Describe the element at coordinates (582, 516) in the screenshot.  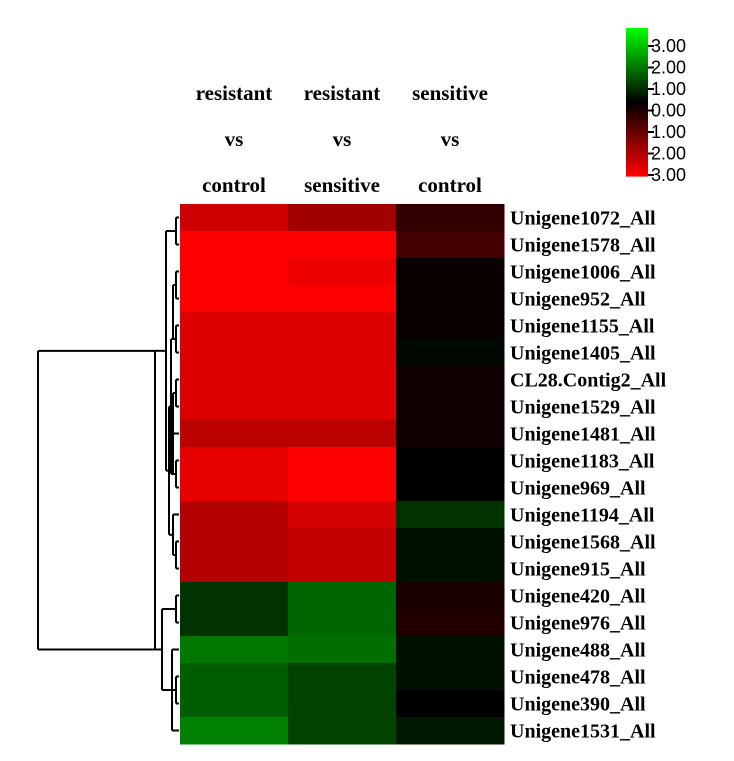
I see `row-label: Unigene1194_All` at that location.